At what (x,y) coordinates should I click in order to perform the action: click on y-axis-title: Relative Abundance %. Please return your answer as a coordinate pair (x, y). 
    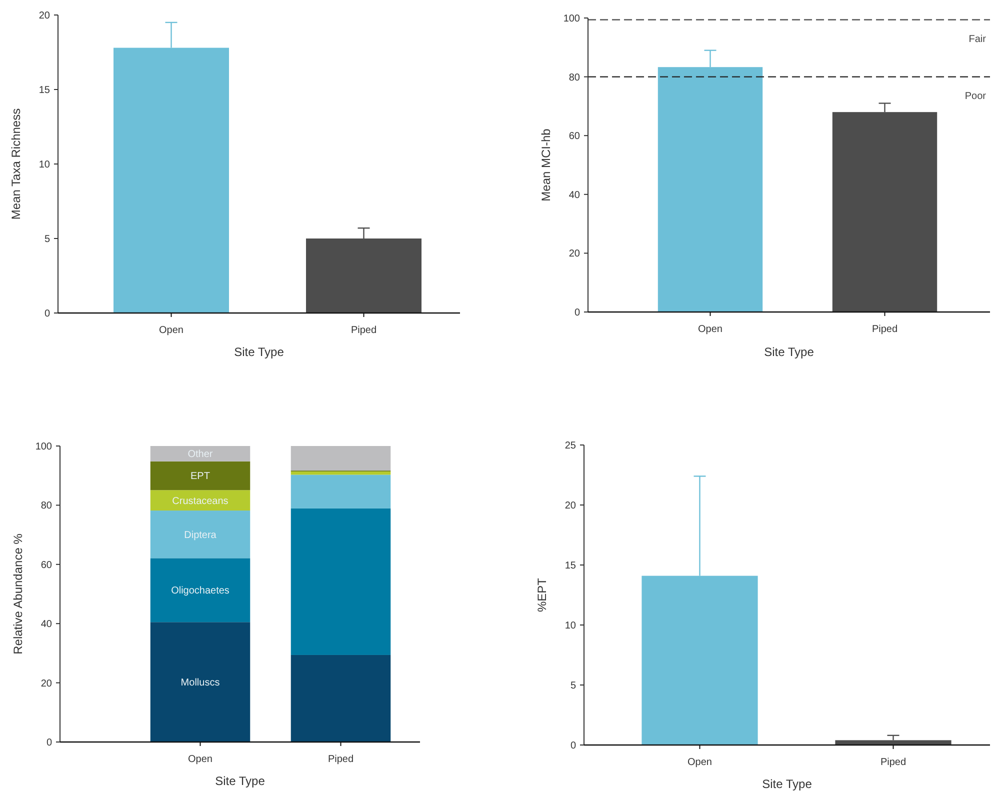
    Looking at the image, I should click on (18, 593).